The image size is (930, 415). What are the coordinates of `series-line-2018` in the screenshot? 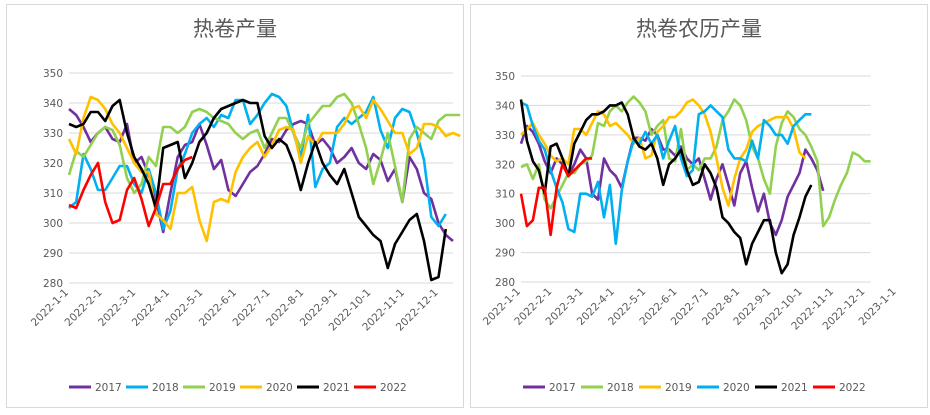 It's located at (257, 161).